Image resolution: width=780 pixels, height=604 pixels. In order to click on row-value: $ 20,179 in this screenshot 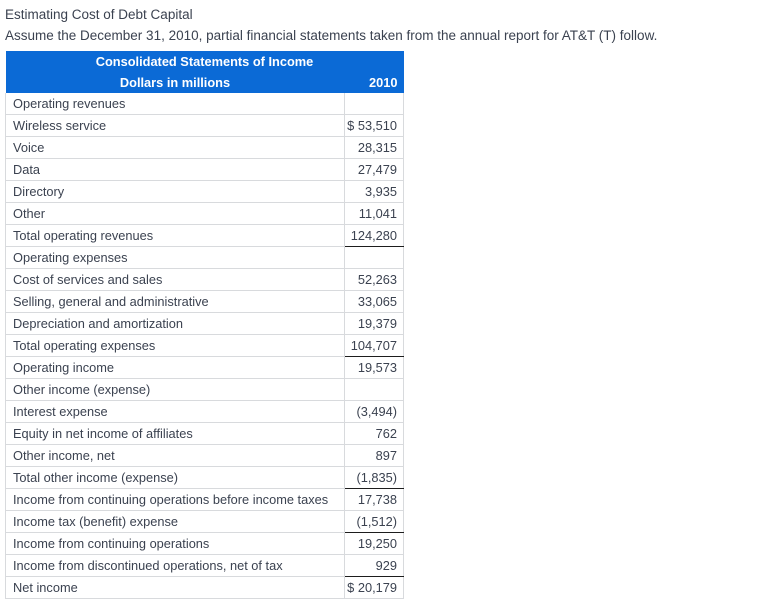, I will do `click(374, 587)`.